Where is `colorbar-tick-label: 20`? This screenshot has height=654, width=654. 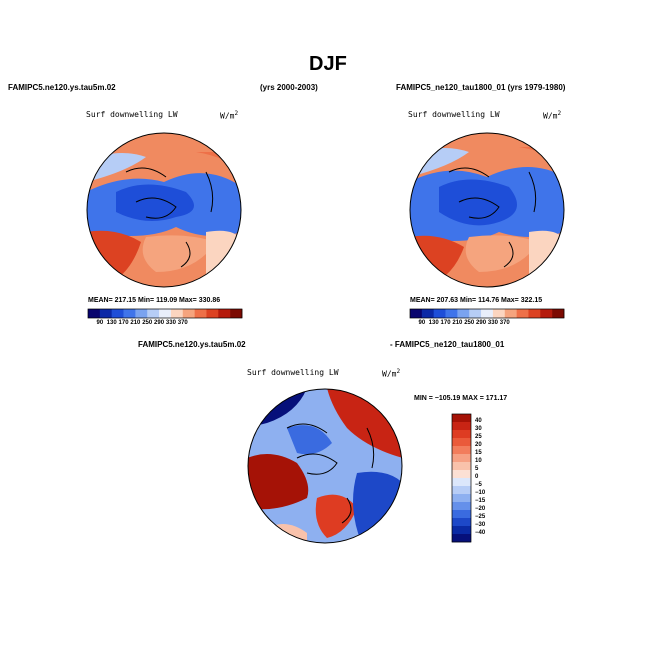 colorbar-tick-label: 20 is located at coordinates (478, 445).